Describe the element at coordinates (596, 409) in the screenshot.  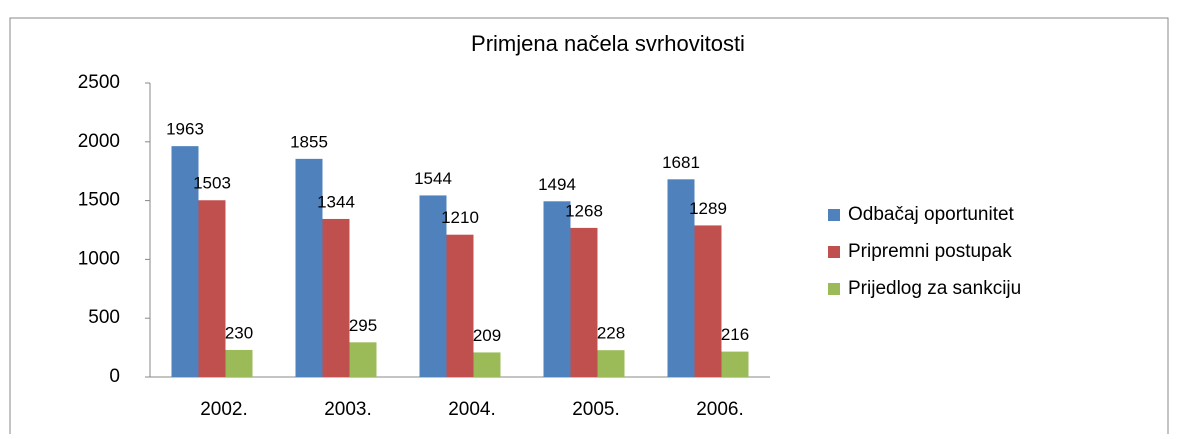
I see `x-tick-label: 2005.` at that location.